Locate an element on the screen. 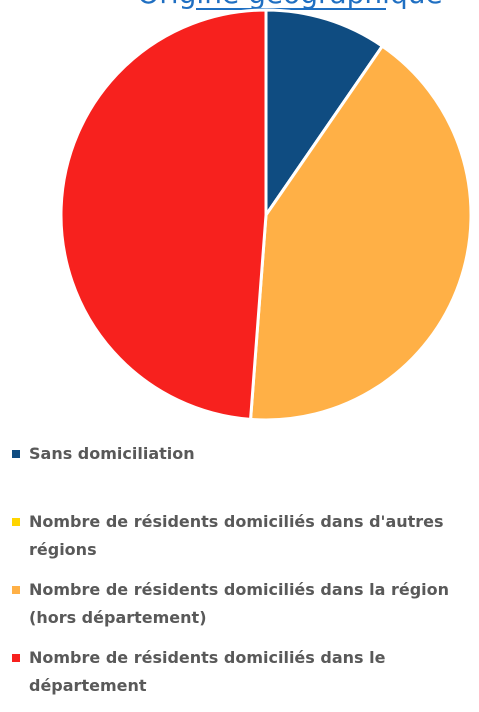 This screenshot has width=479, height=712. pie-slice is located at coordinates (324, 114).